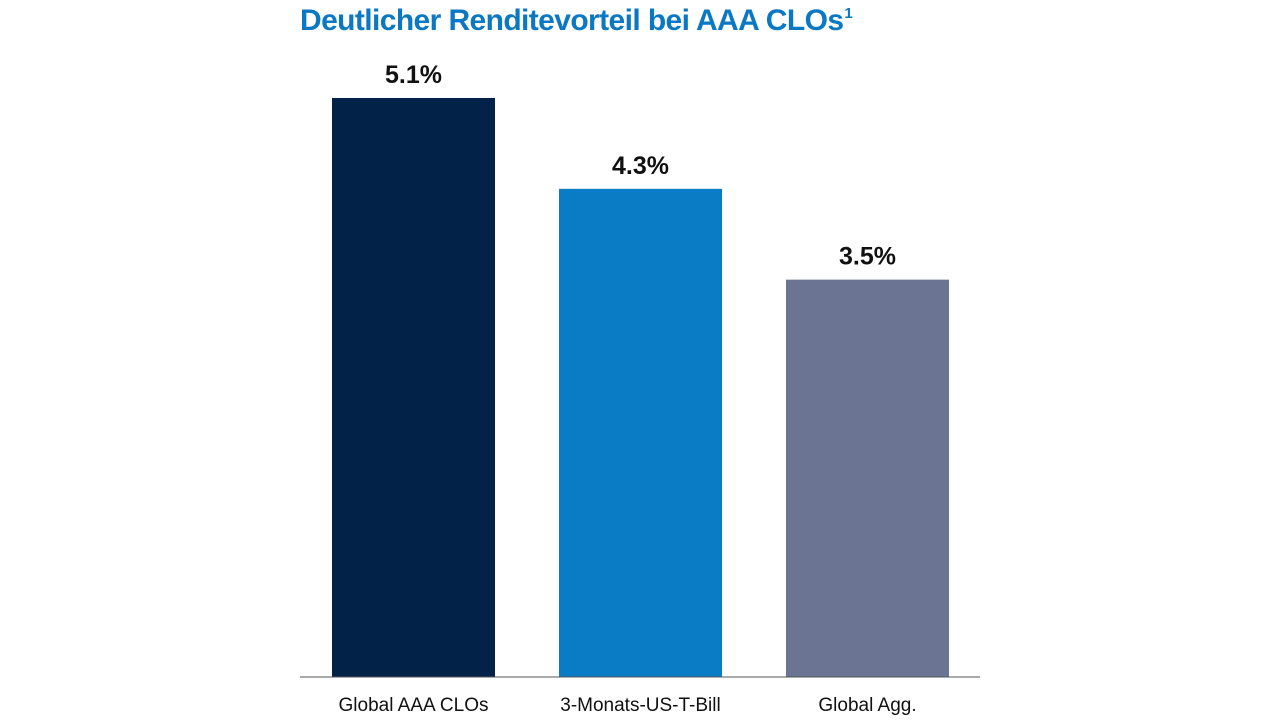  I want to click on bar-3-monats-us-t-bill, so click(640, 432).